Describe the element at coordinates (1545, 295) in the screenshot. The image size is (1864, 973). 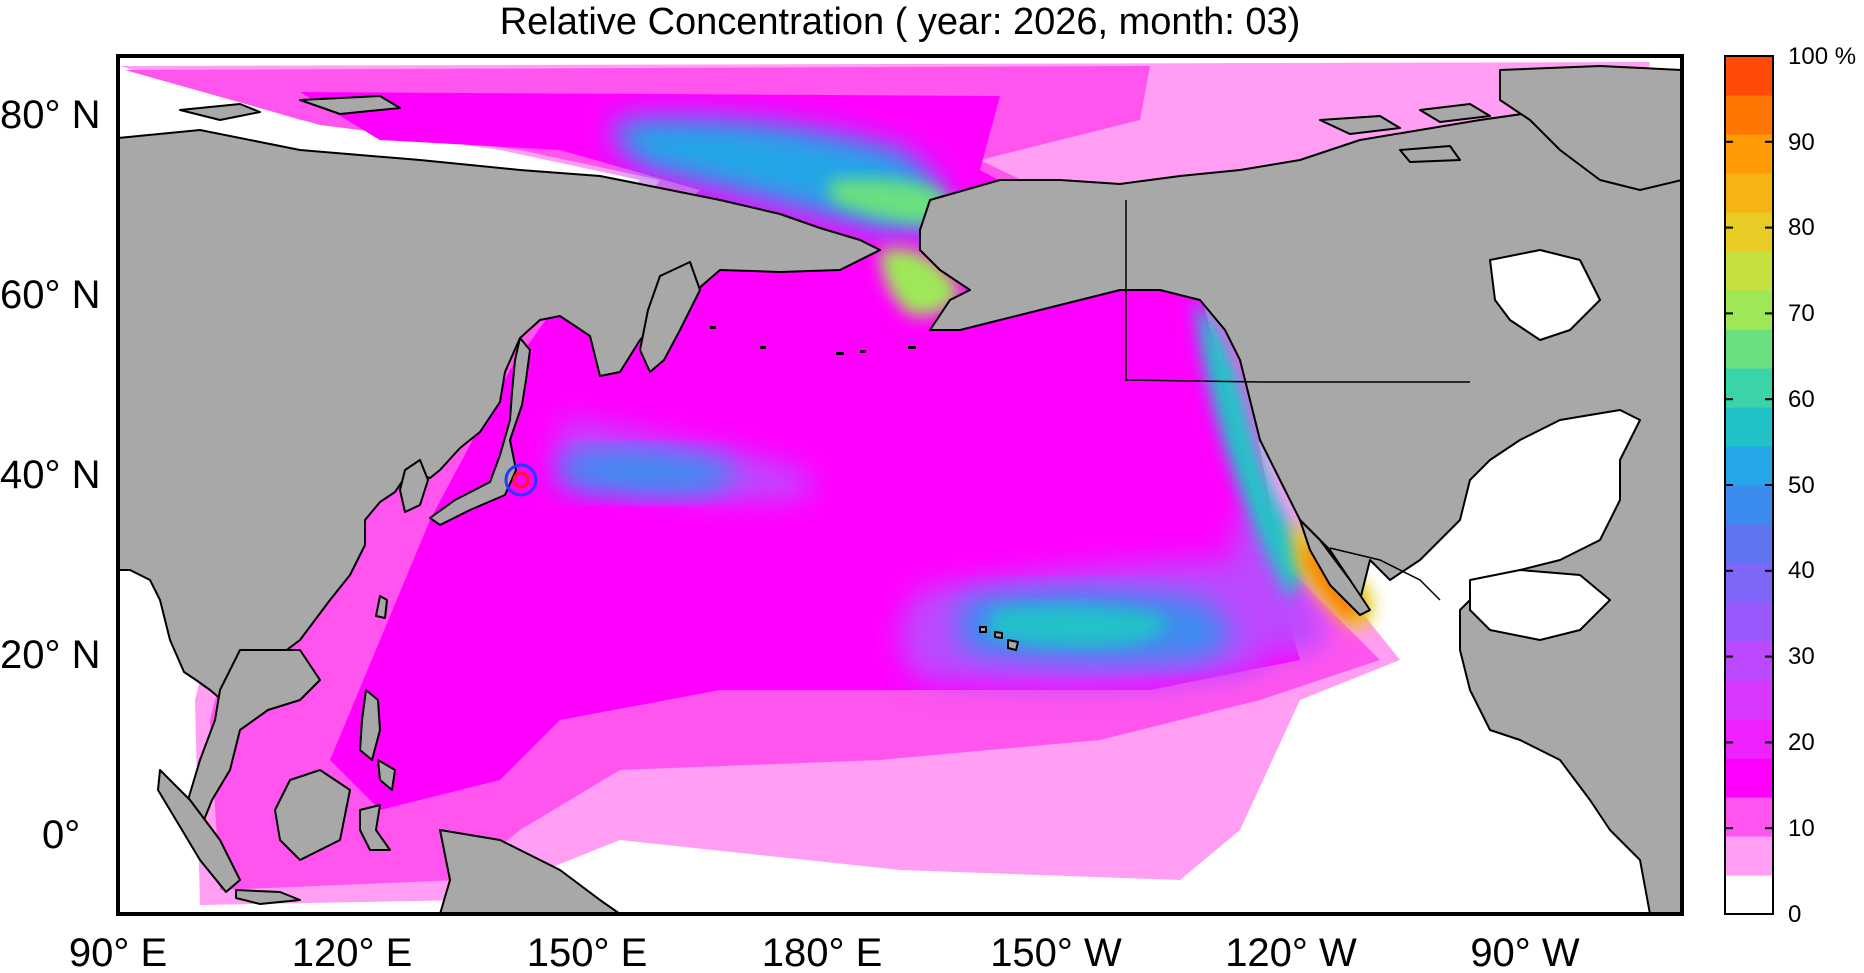
I see `hudson-bay-water` at that location.